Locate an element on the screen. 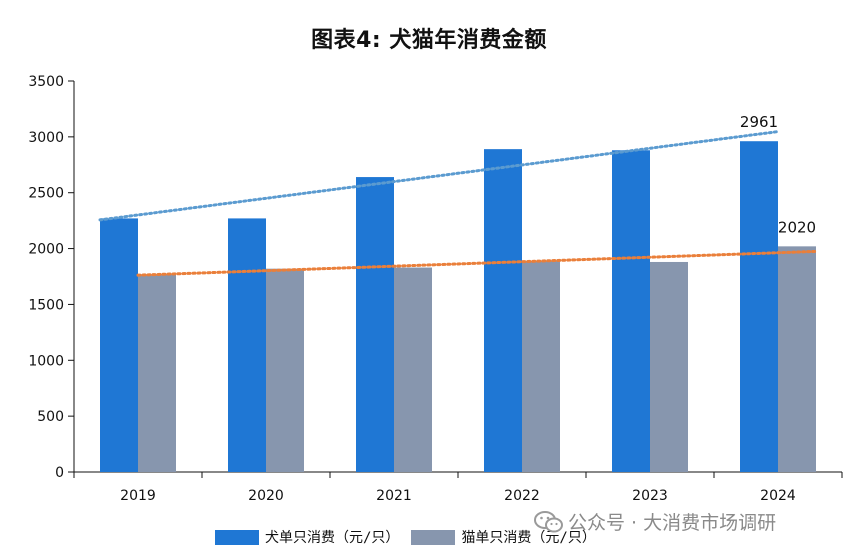 The image size is (858, 553). data-label-dog-2024: 2961 is located at coordinates (759, 122).